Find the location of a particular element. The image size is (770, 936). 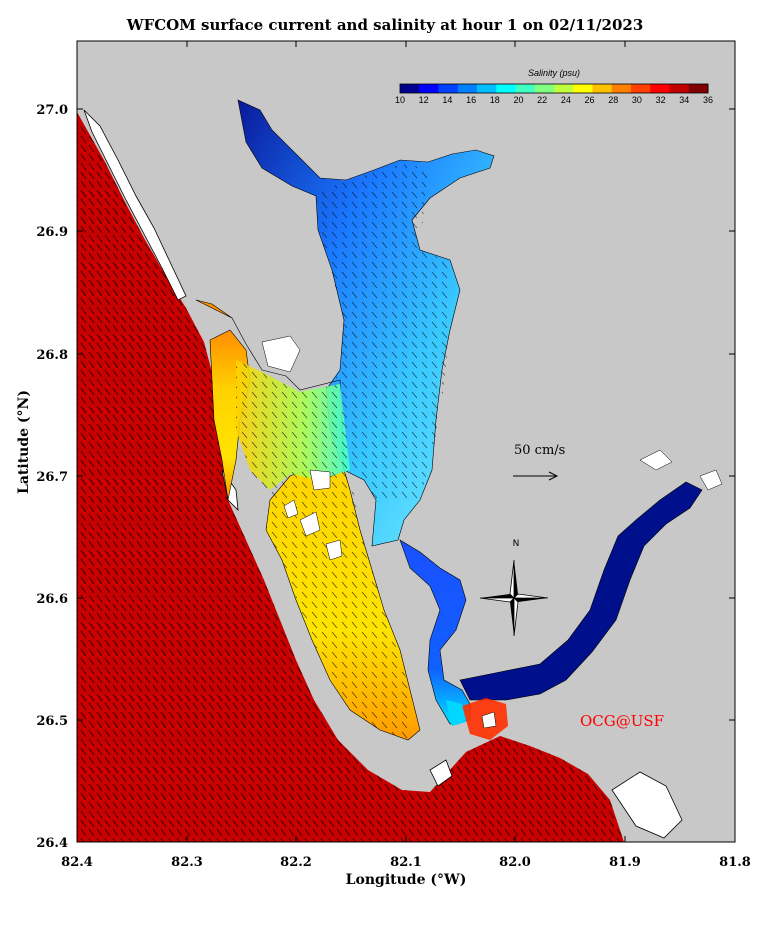

y-tick-label: 26.7 is located at coordinates (52, 477).